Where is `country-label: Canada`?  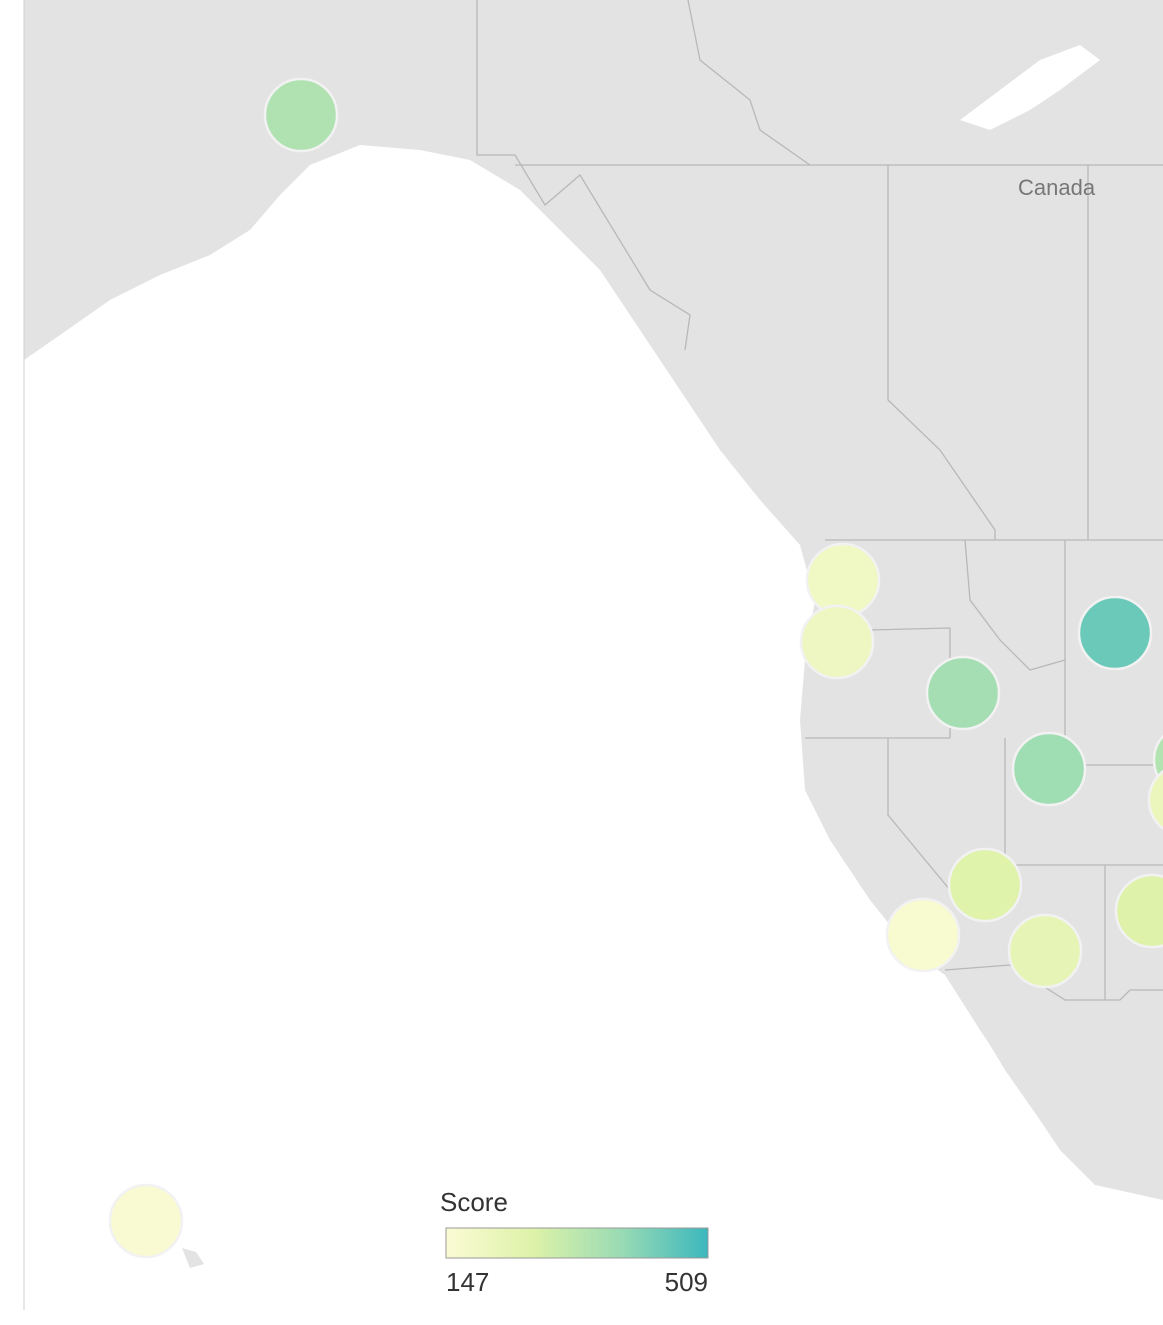
country-label: Canada is located at coordinates (1057, 187).